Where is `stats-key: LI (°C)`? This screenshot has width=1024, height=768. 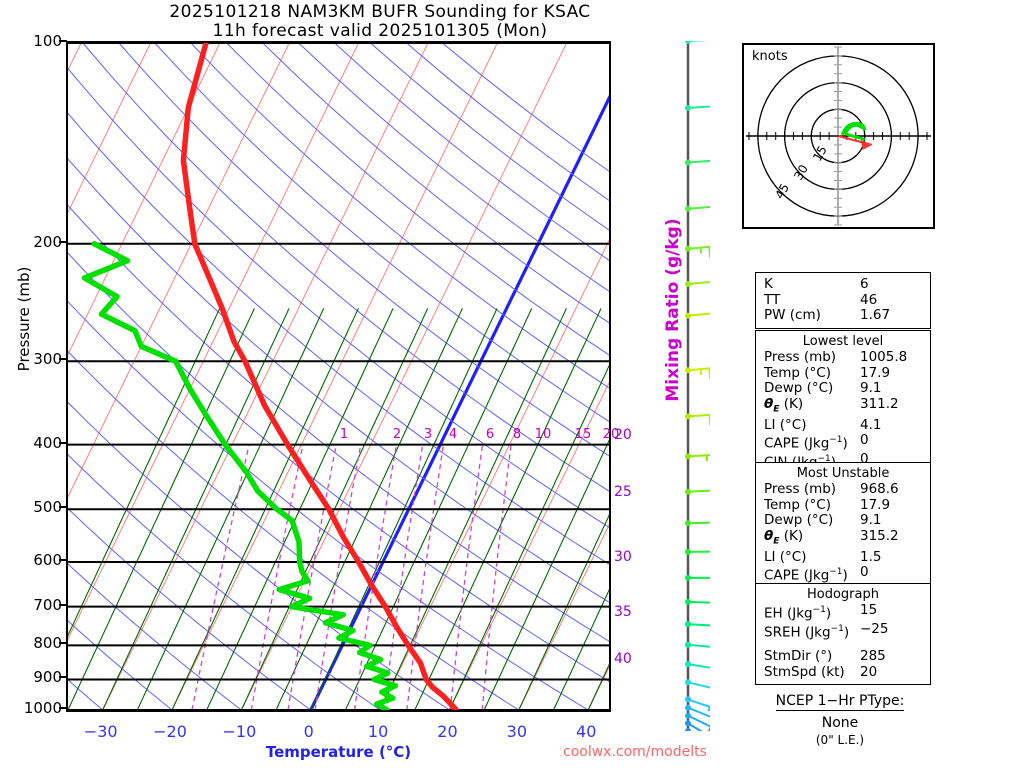
stats-key: LI (°C) is located at coordinates (785, 424).